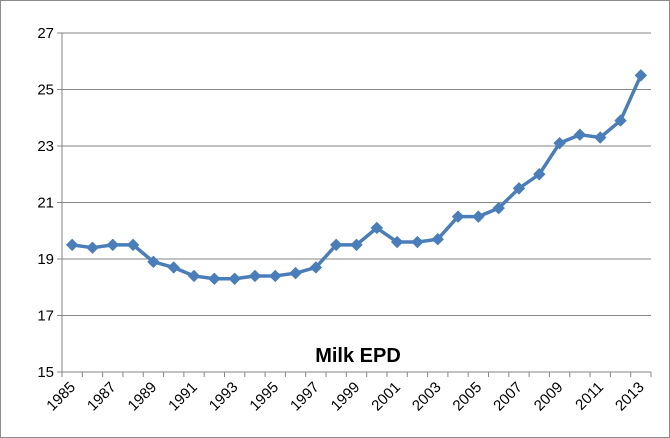  Describe the element at coordinates (234, 278) in the screenshot. I see `data-point-1993` at that location.